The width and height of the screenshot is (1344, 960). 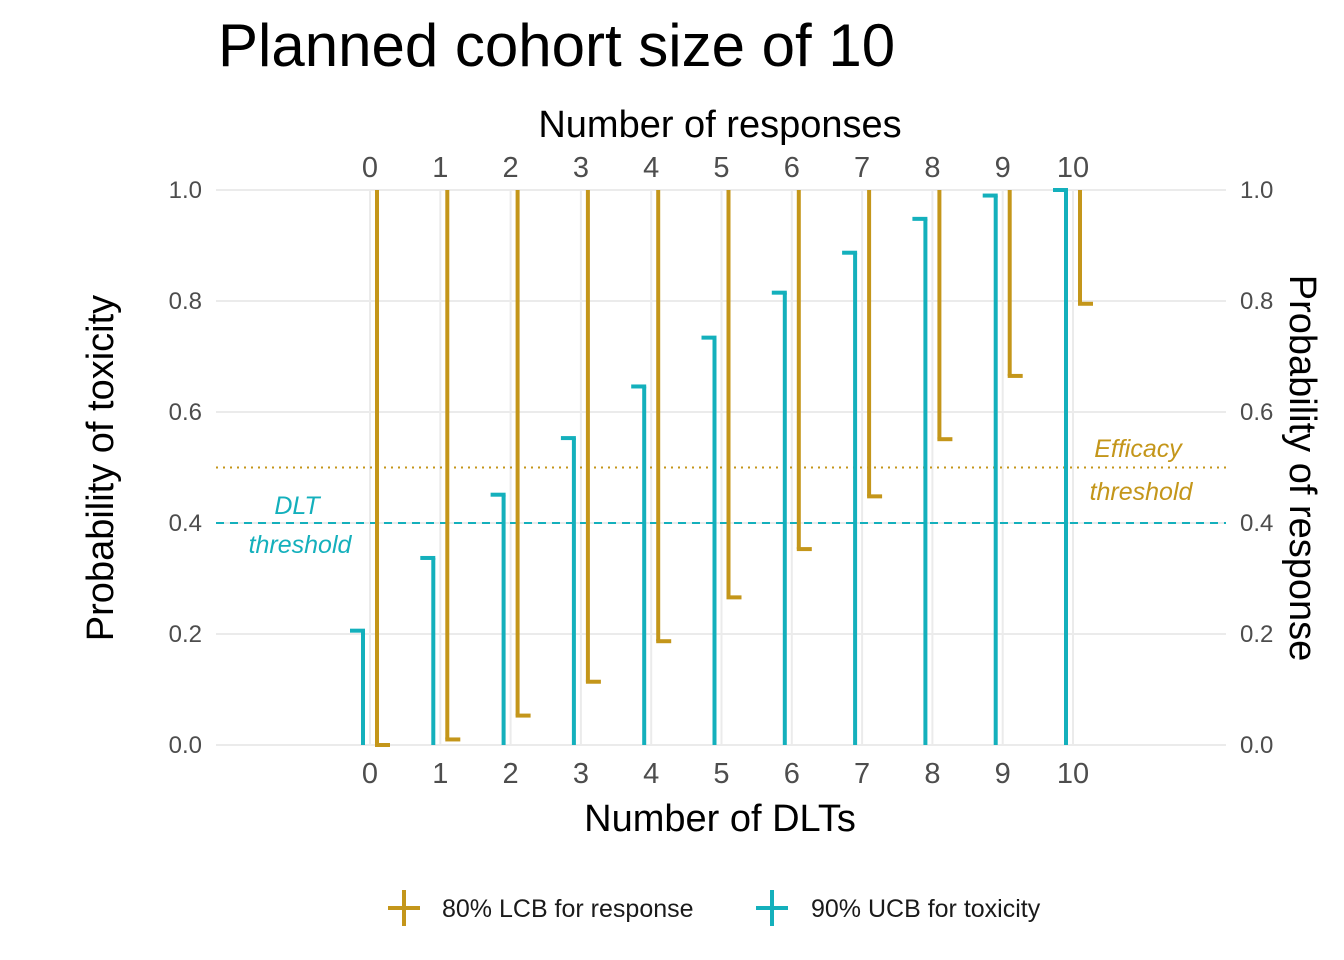 What do you see at coordinates (185, 745) in the screenshot?
I see `y-tick-label-left: 0.0` at bounding box center [185, 745].